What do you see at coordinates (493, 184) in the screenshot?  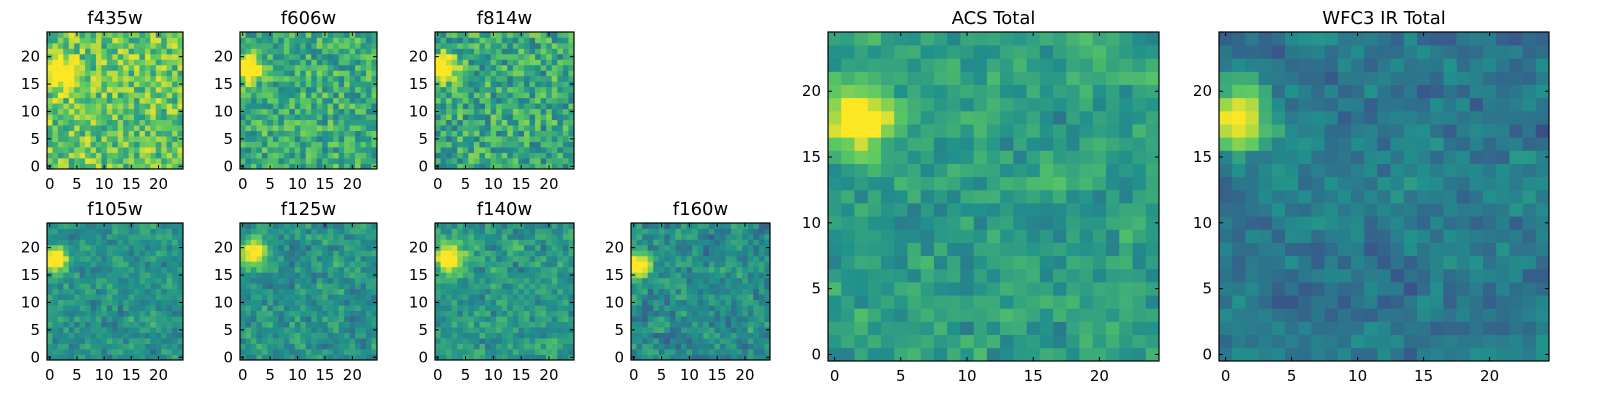 I see `x-tick-label: 10` at bounding box center [493, 184].